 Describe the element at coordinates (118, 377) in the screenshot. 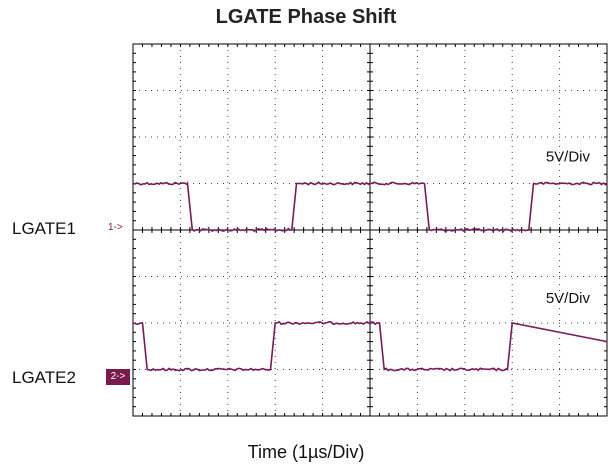

I see `channel-marker-2: 2->` at that location.